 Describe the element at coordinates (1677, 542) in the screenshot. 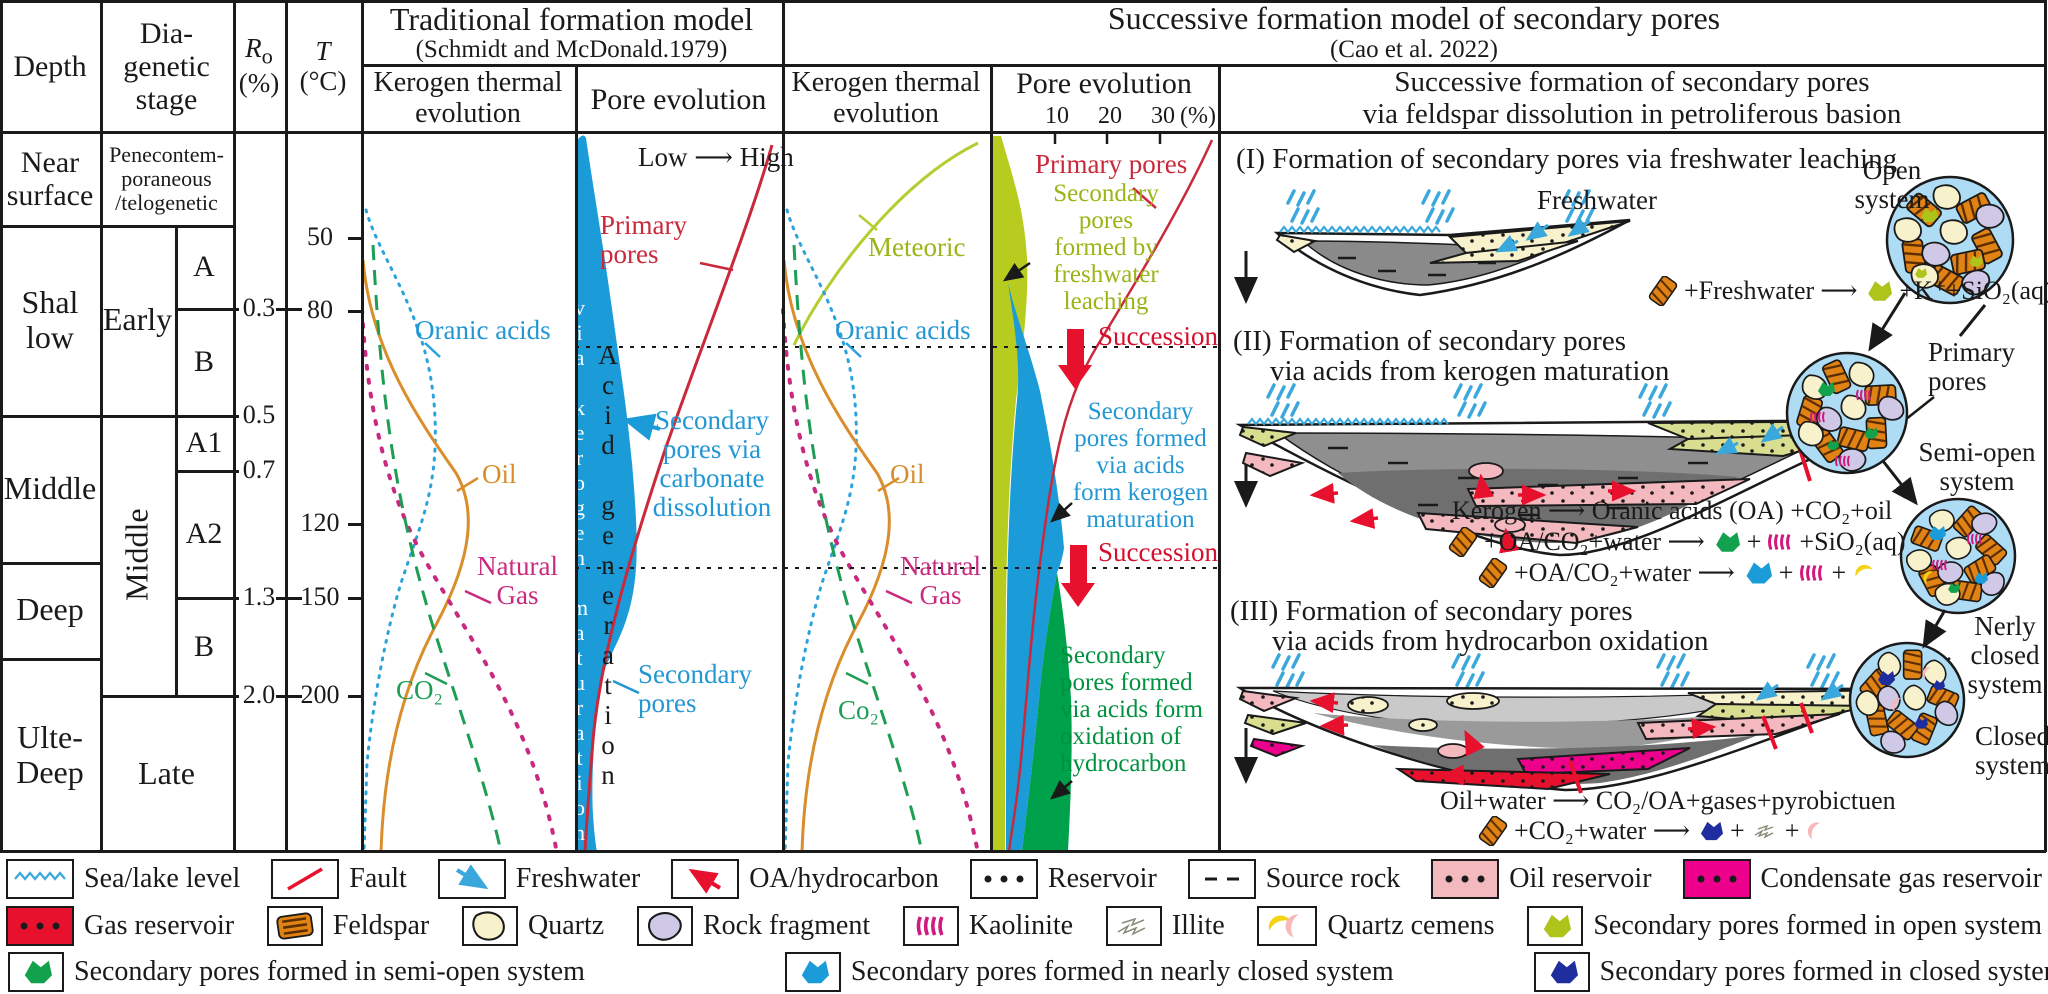

I see `reaction-s2-2: +OA/CO₂+water ⟶ + +SiO₂(aq)` at that location.